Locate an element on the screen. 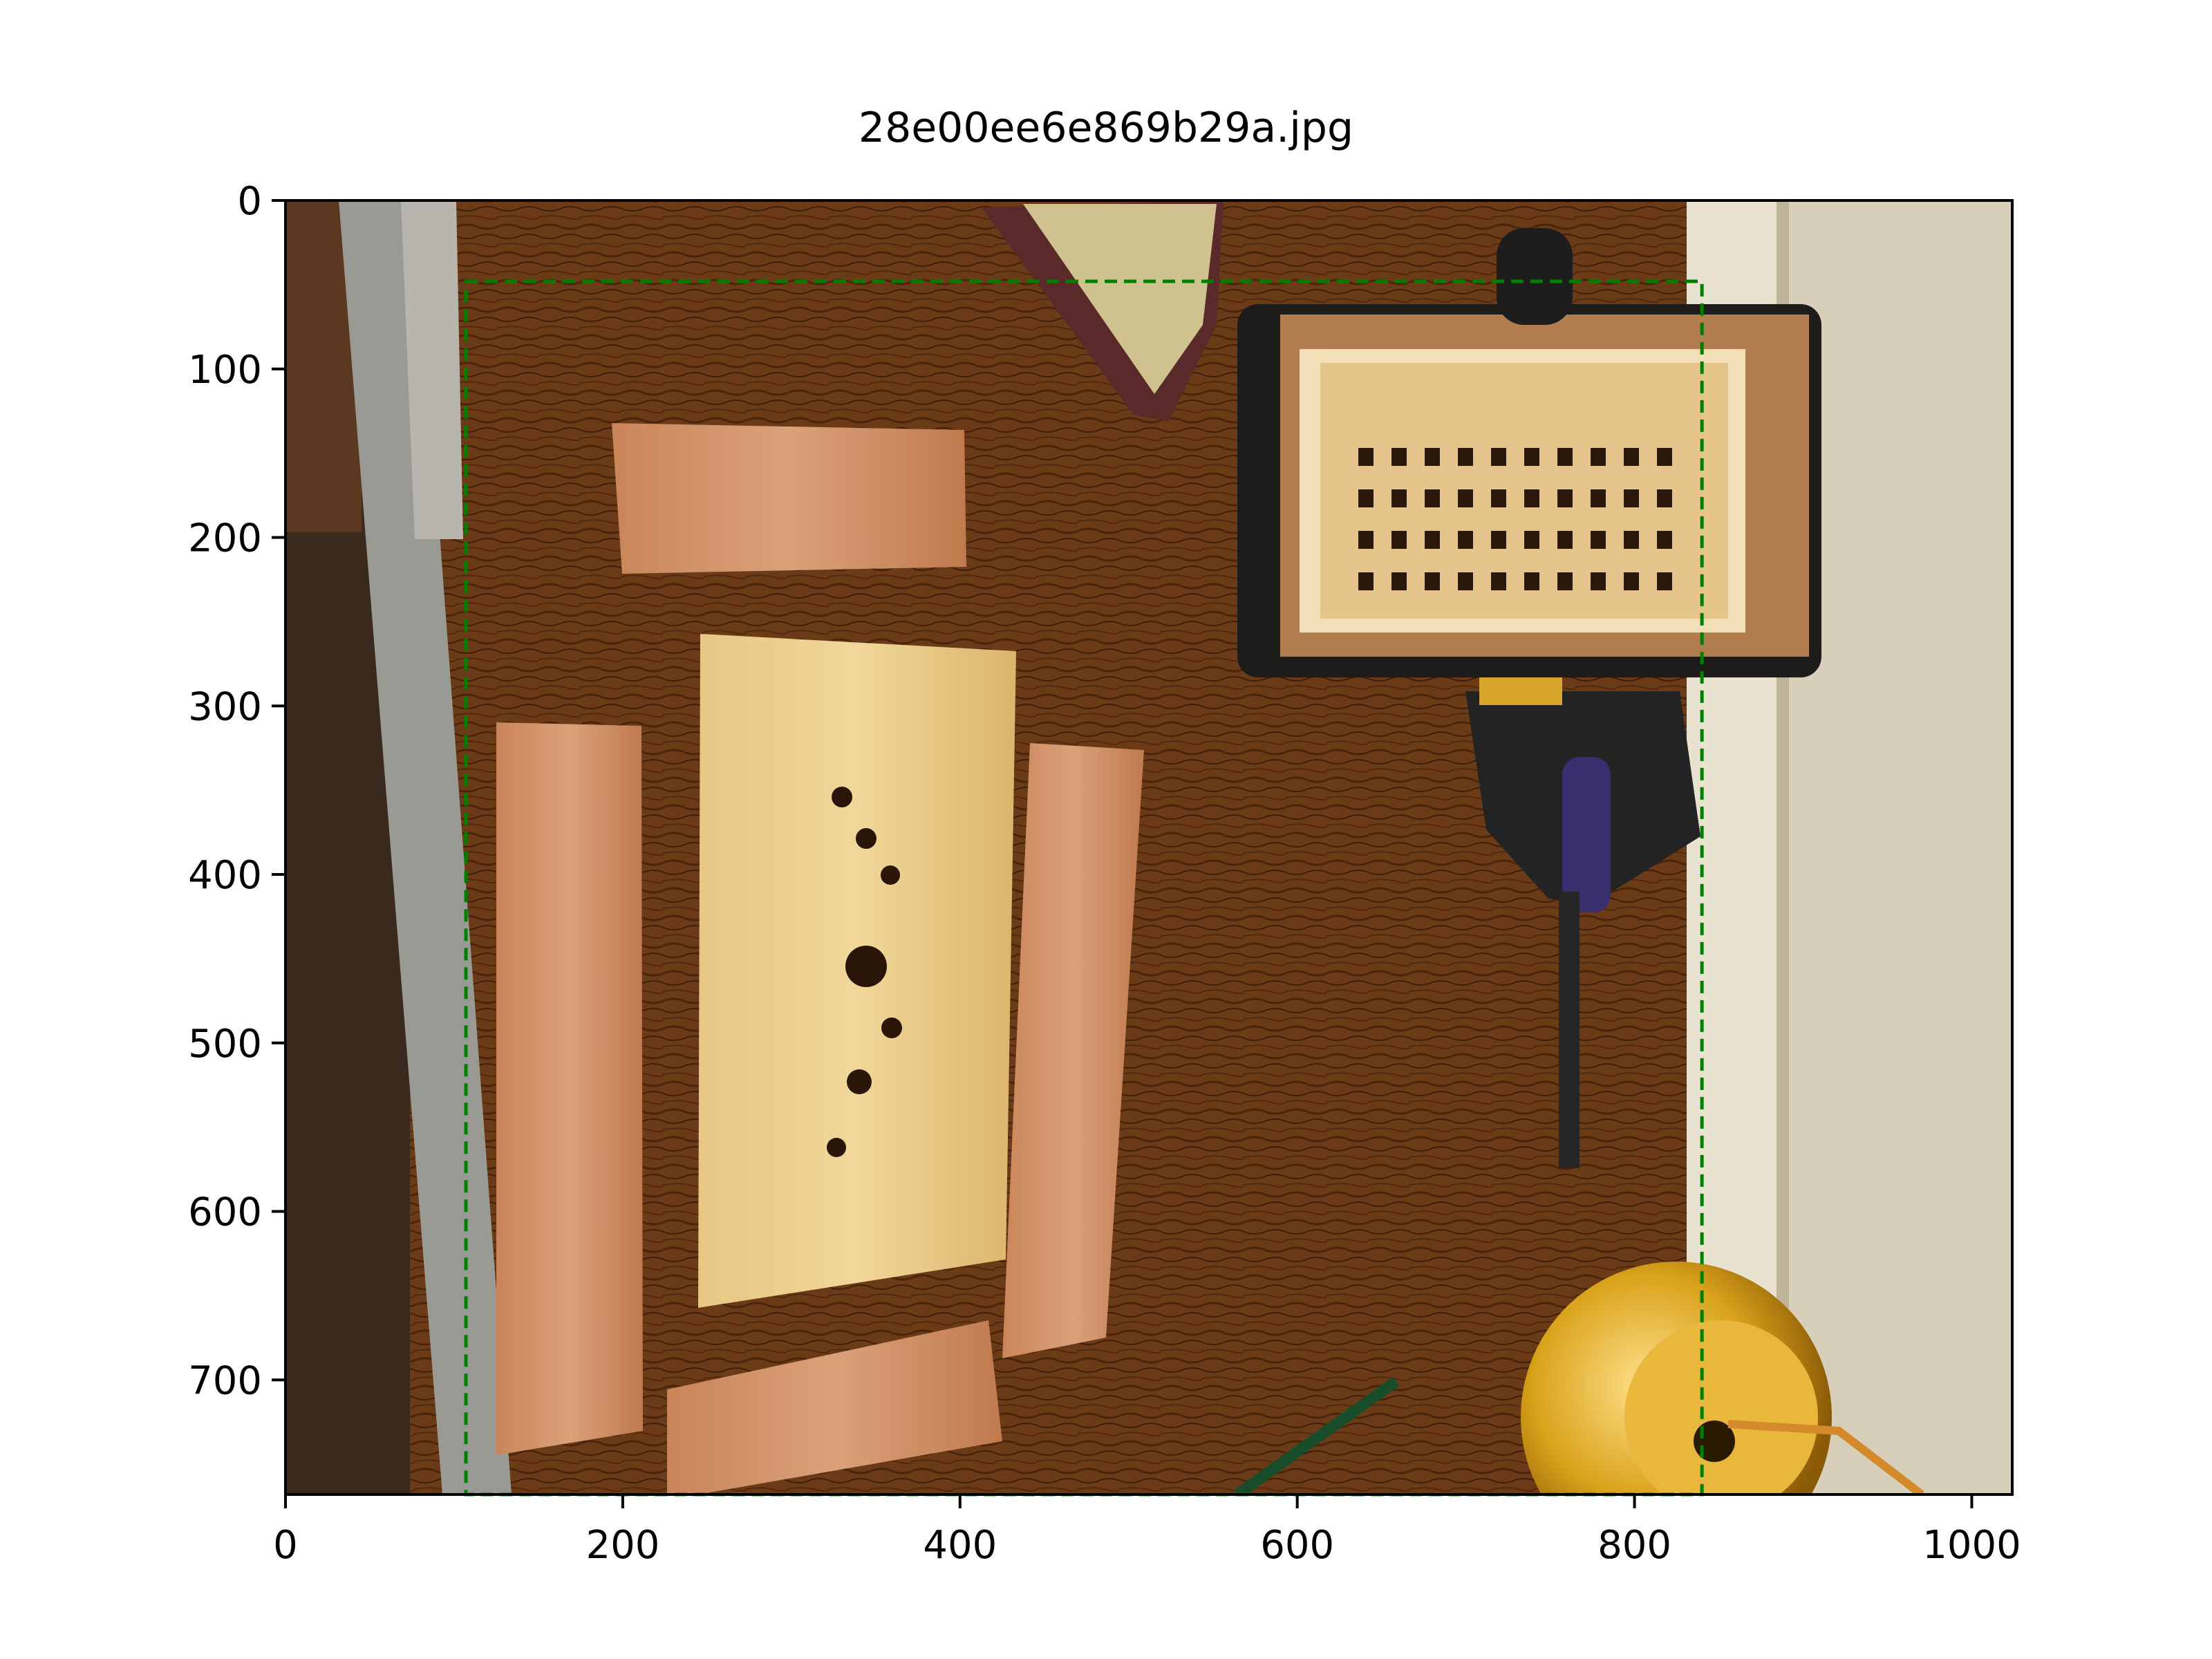 This screenshot has height=1659, width=2212. x-tick-label: 400 is located at coordinates (960, 1545).